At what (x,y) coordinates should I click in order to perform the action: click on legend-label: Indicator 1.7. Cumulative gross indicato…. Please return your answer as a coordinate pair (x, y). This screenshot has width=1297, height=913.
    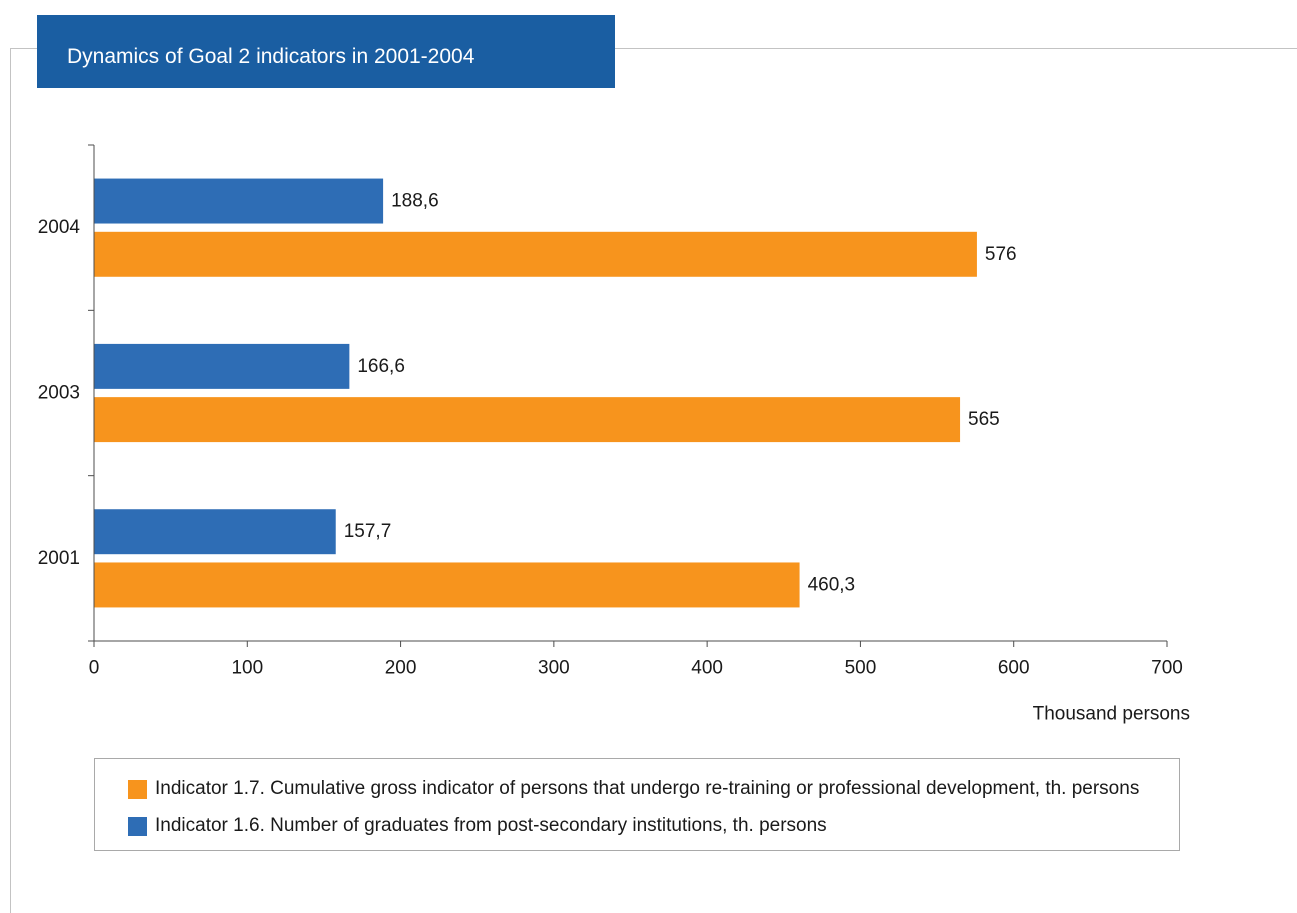
    Looking at the image, I should click on (647, 788).